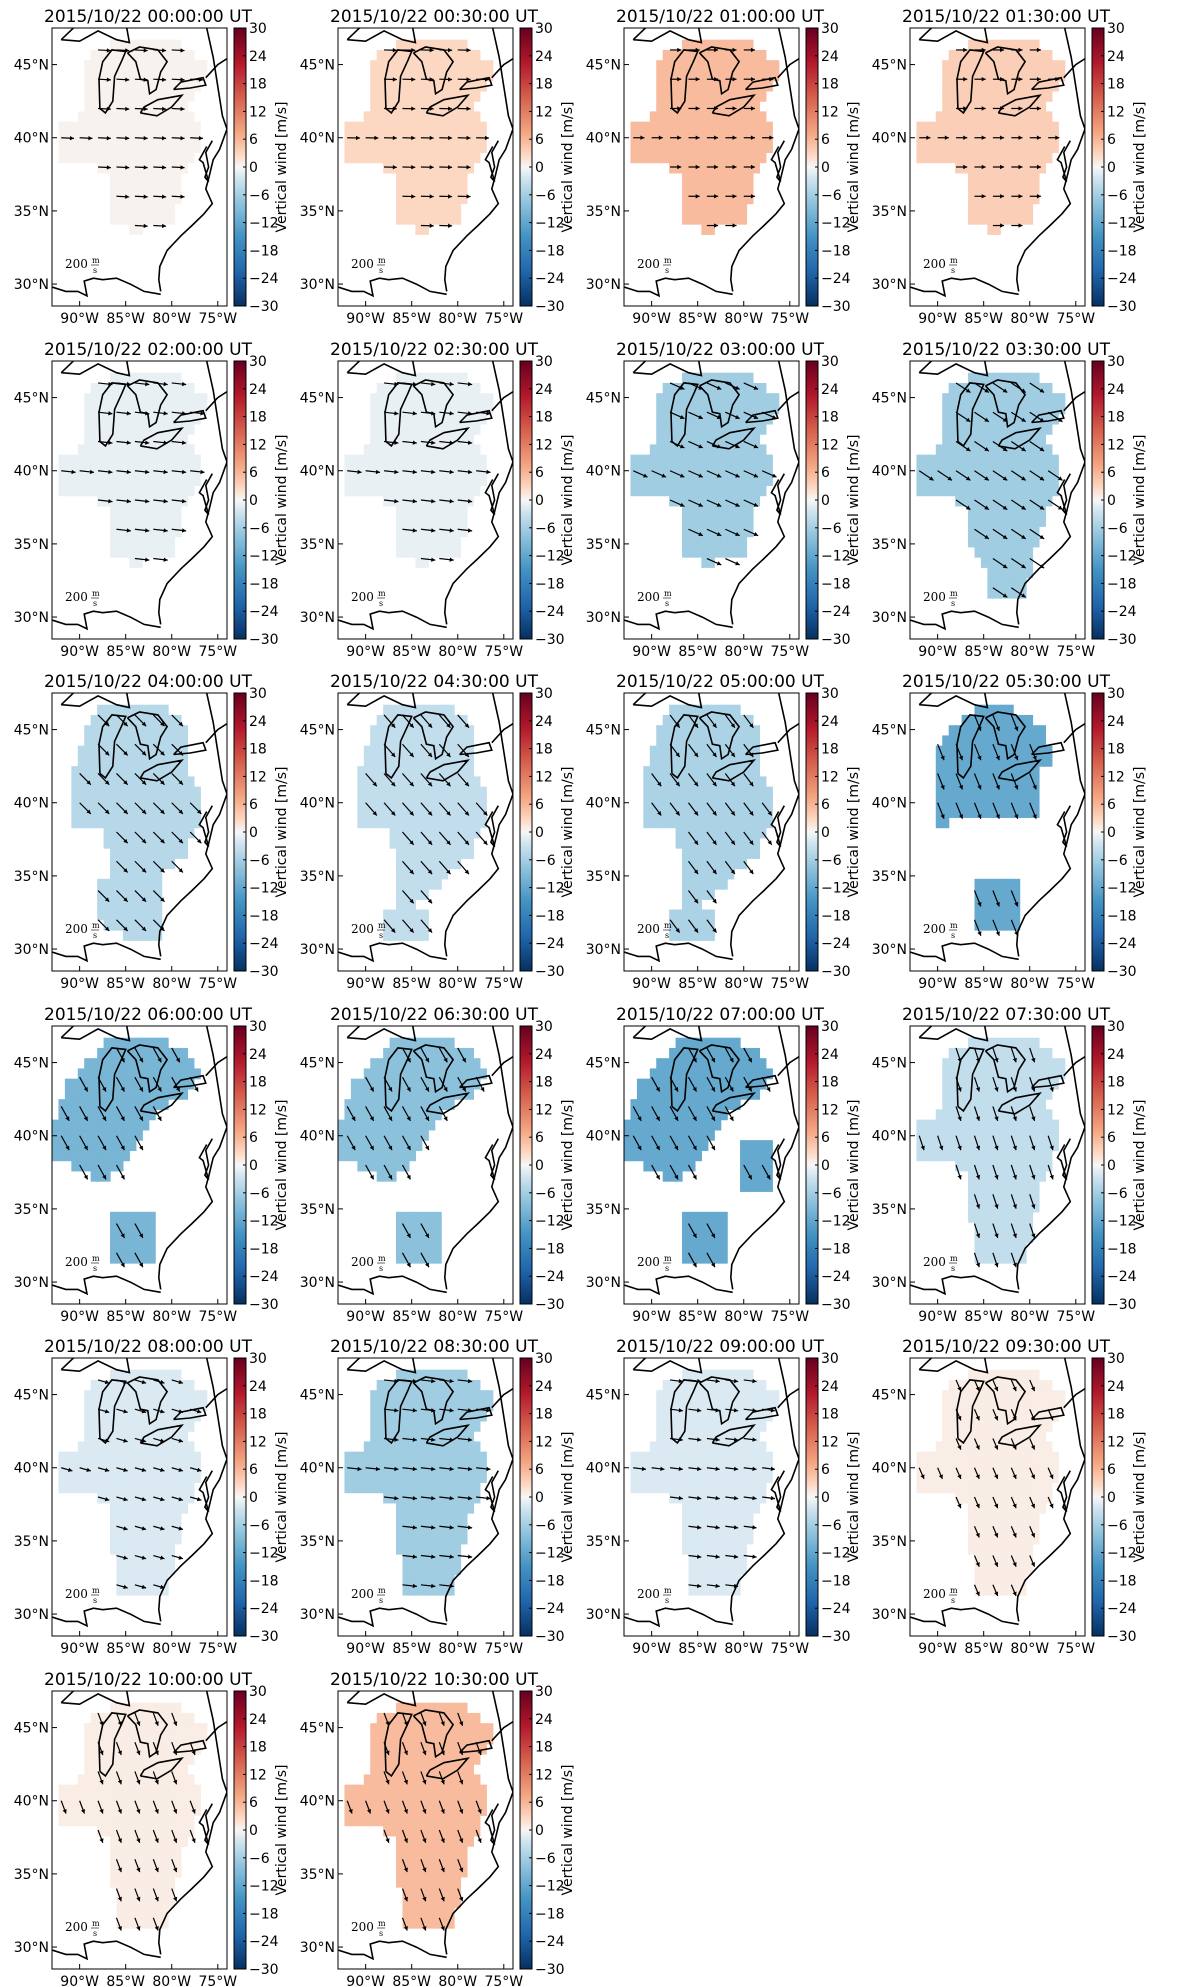  What do you see at coordinates (282, 832) in the screenshot?
I see `colorbar-label: Vertical wind [m/s]` at bounding box center [282, 832].